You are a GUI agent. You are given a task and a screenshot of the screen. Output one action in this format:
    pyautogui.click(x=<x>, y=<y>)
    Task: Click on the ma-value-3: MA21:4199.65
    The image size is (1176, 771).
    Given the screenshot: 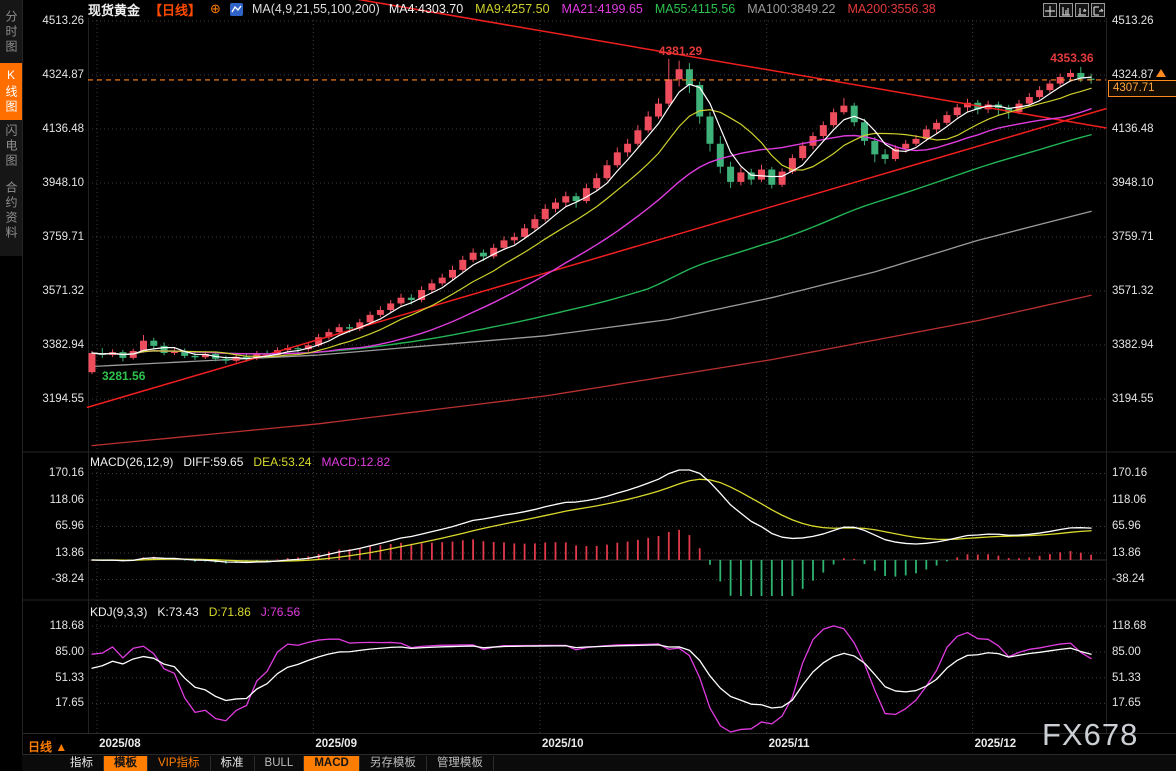 What is the action you would take?
    pyautogui.click(x=602, y=9)
    